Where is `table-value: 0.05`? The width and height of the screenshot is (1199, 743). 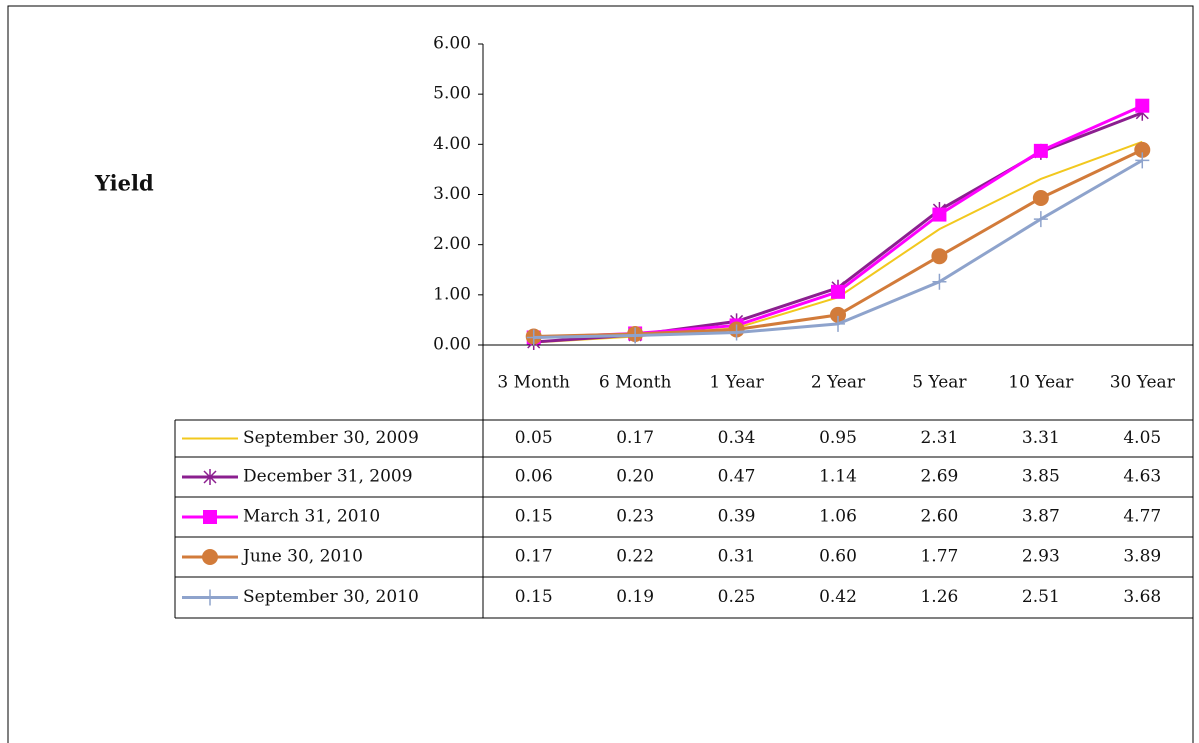
table-value: 0.05 is located at coordinates (534, 438).